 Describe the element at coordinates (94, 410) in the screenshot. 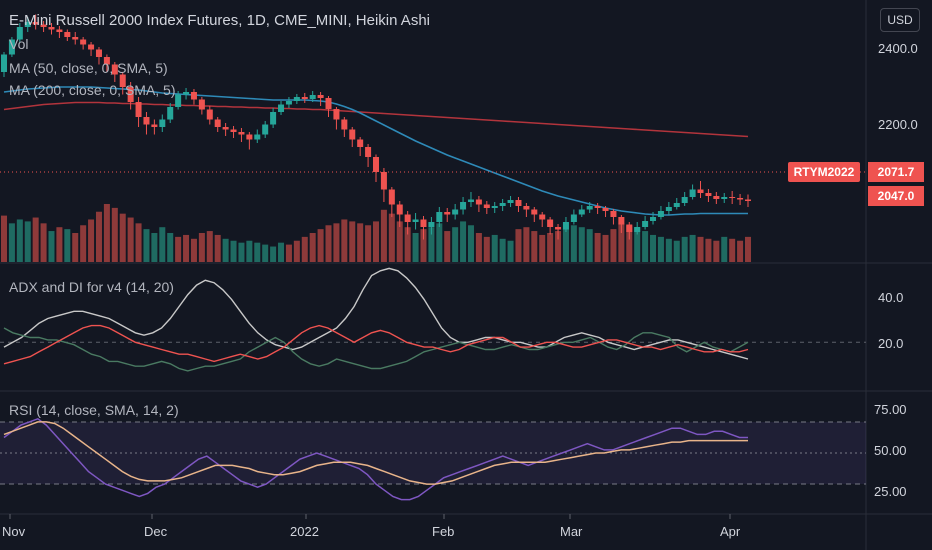

I see `rsi-legend: RSI (14, close, SMA, 14, 2)` at that location.